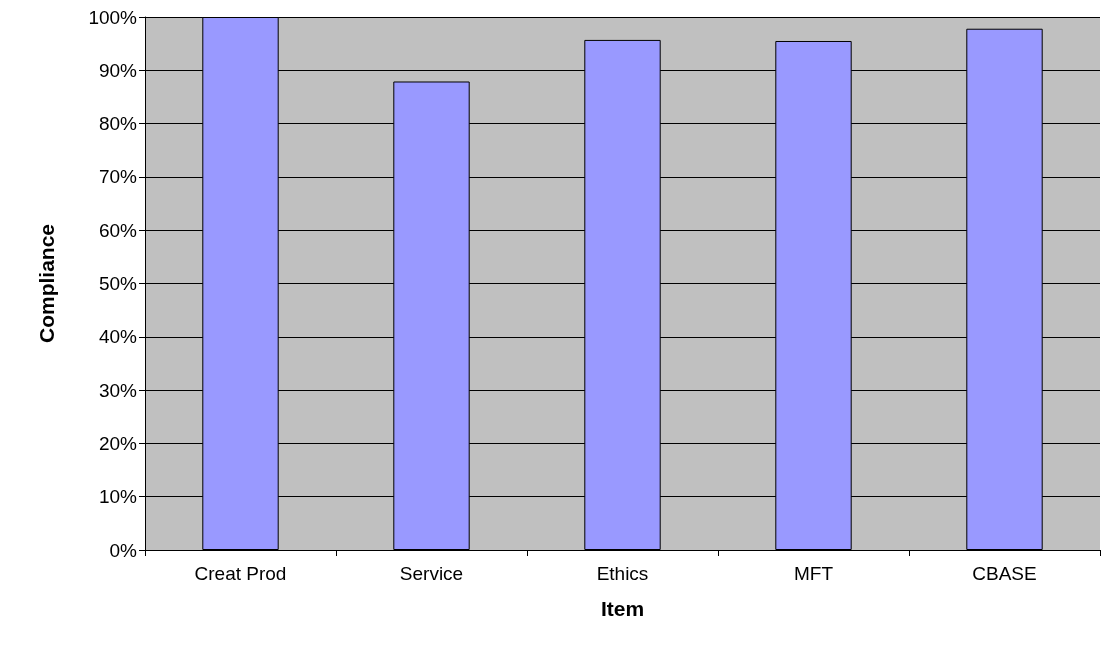  Describe the element at coordinates (118, 390) in the screenshot. I see `y-tick-label: 30%` at that location.